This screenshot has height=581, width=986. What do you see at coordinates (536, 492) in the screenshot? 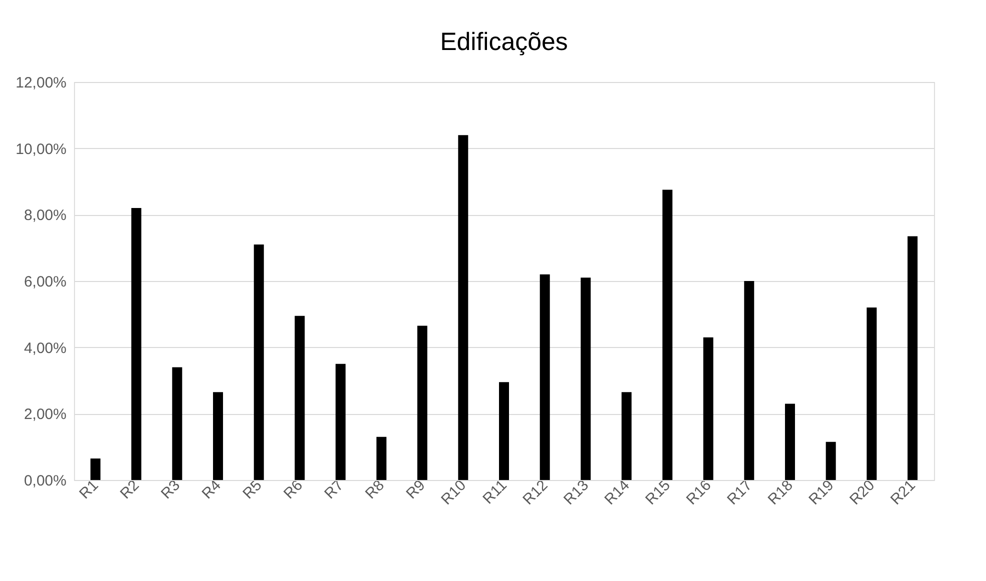
I see `x-tick-label: R12` at bounding box center [536, 492].